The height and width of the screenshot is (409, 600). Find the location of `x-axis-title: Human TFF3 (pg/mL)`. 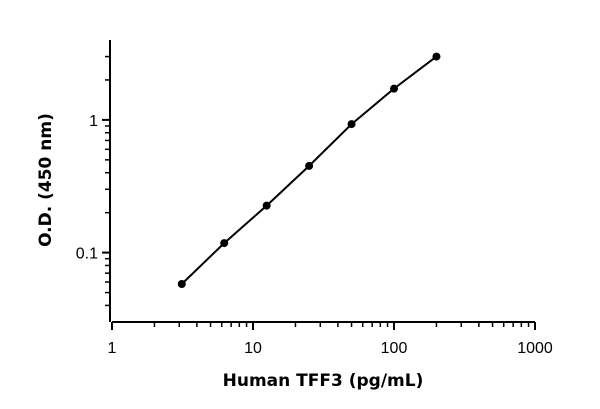

x-axis-title: Human TFF3 (pg/mL) is located at coordinates (323, 381).